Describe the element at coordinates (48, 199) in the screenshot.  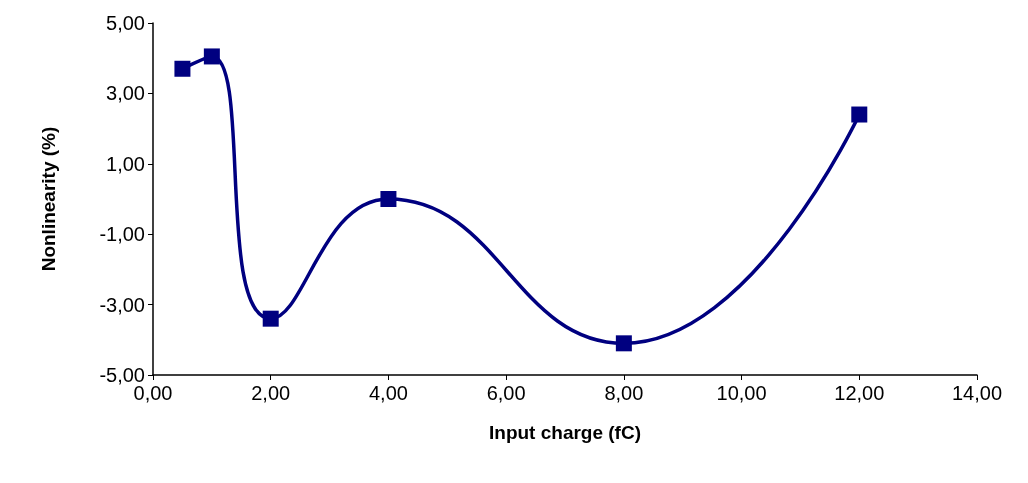
I see `y-axis-title: Nonlinearity (%)` at that location.